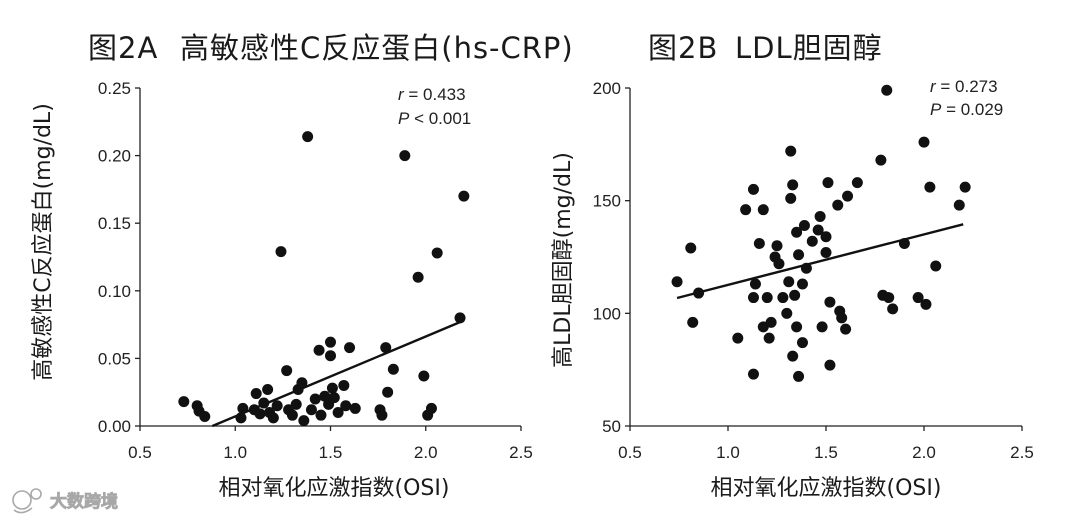  Describe the element at coordinates (65, 501) in the screenshot. I see `watermark: 大数跨境` at that location.